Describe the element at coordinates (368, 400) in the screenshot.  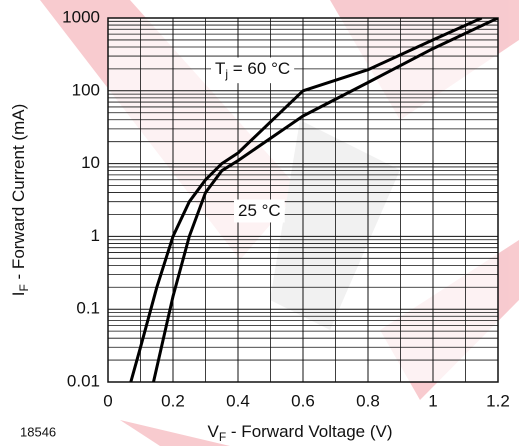
I see `x-tick-label: 0.8` at that location.